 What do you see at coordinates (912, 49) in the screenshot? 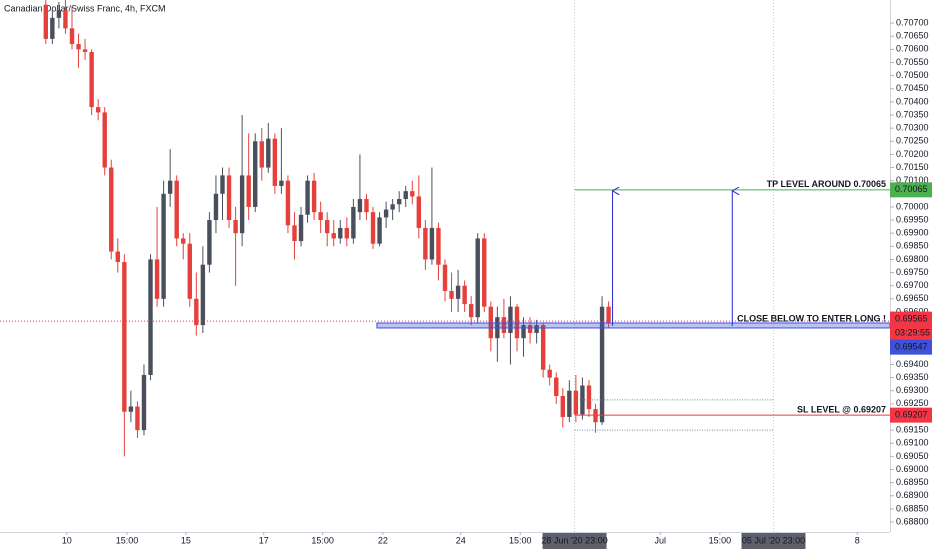
I see `y-tick-label: 0.70600` at bounding box center [912, 49].